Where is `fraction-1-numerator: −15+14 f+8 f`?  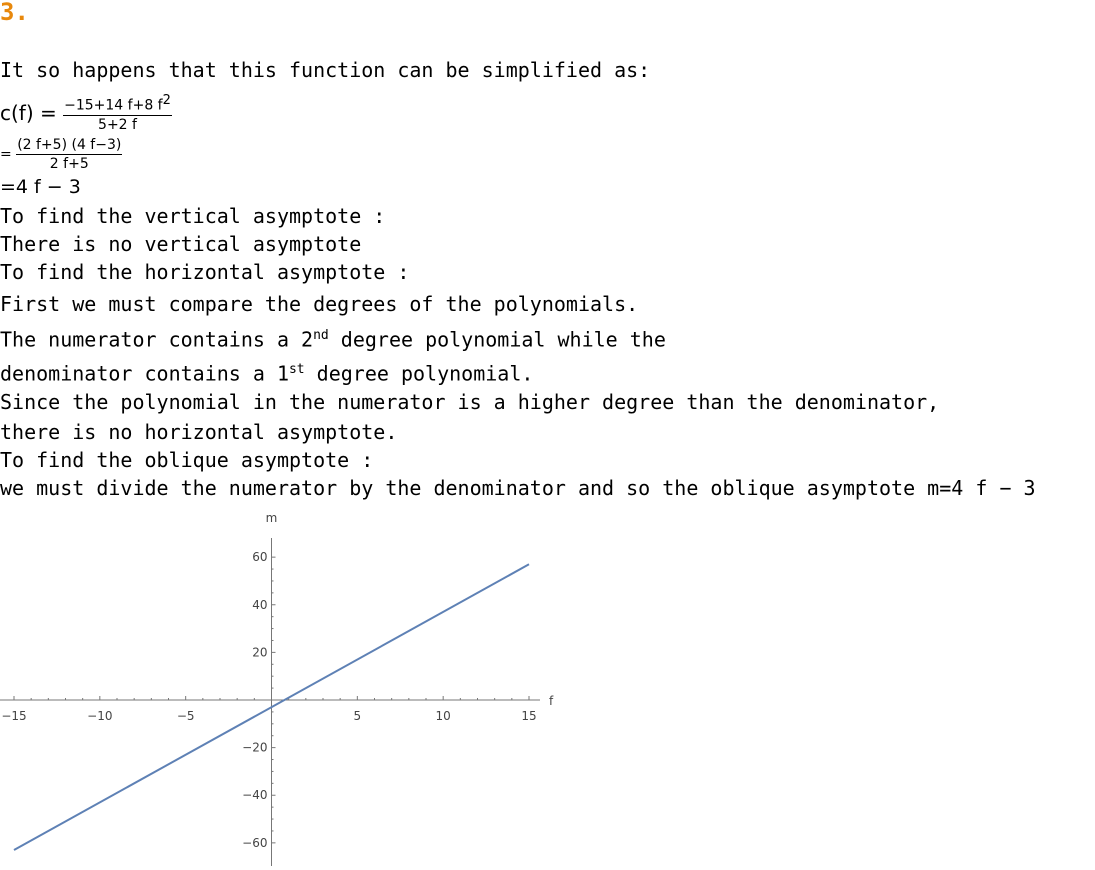 fraction-1-numerator: −15+14 f+8 f is located at coordinates (113, 105).